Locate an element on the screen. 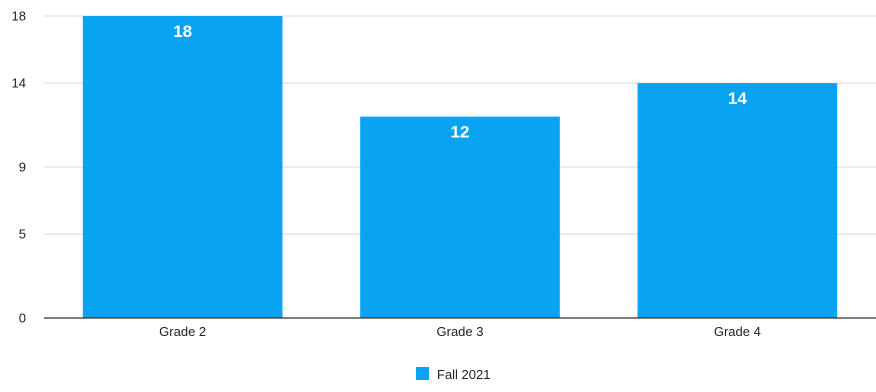 The width and height of the screenshot is (876, 392). legend-label: Fall 2021 is located at coordinates (463, 374).